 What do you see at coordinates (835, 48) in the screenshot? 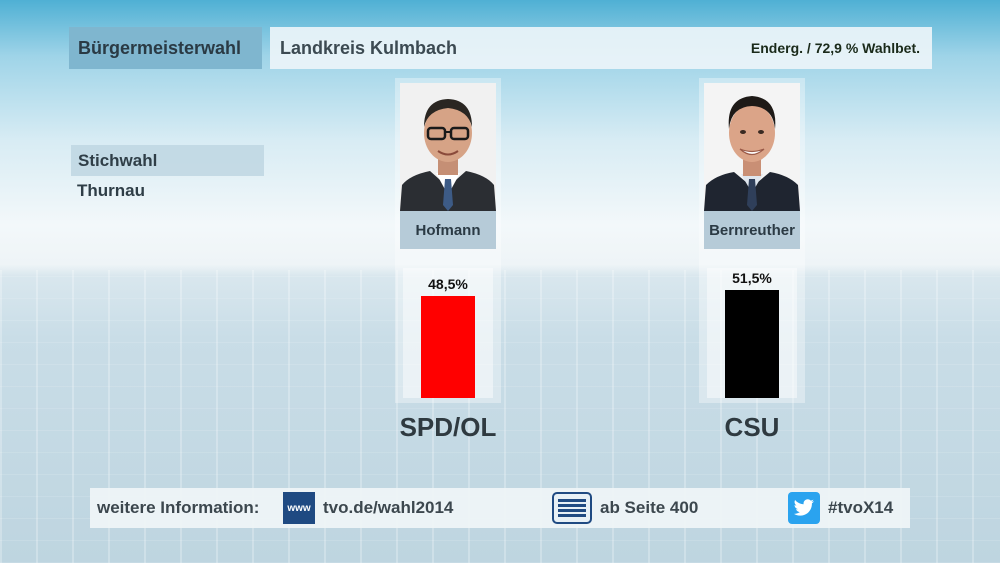
I see `result-status: Enderg. / 72,9 % Wahlbet.` at bounding box center [835, 48].